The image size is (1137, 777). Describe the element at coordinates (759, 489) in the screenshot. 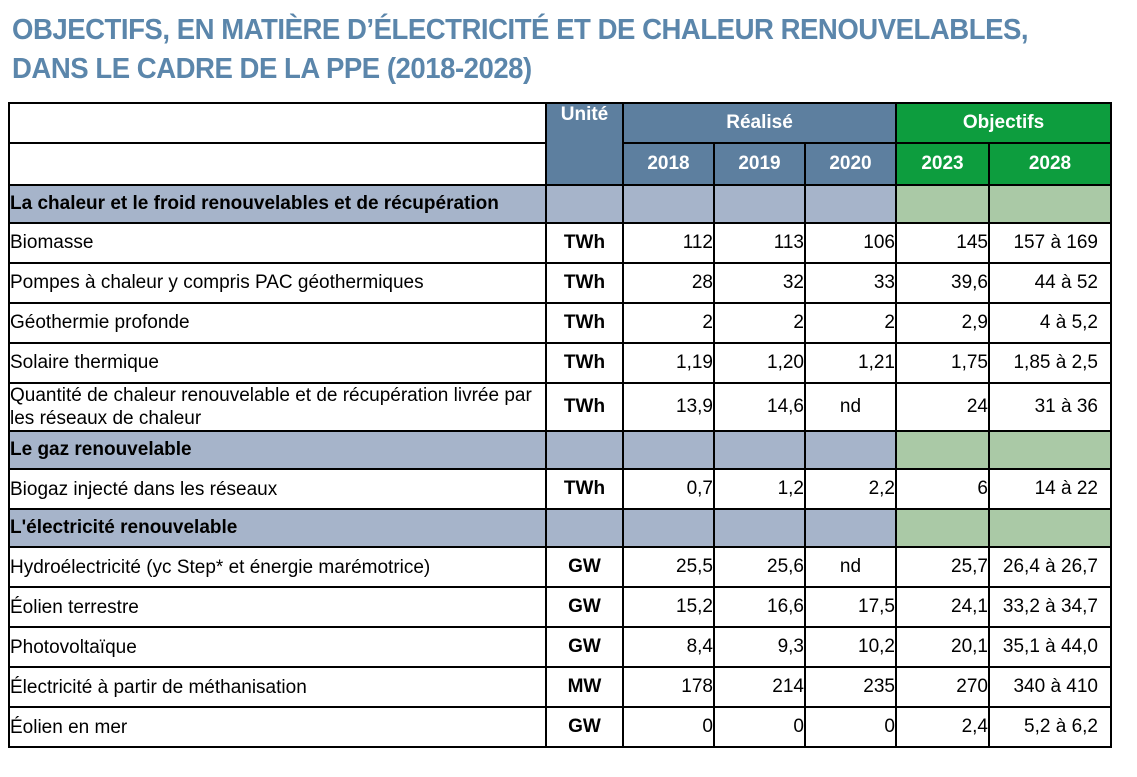

I see `value-cell: 1,2` at that location.